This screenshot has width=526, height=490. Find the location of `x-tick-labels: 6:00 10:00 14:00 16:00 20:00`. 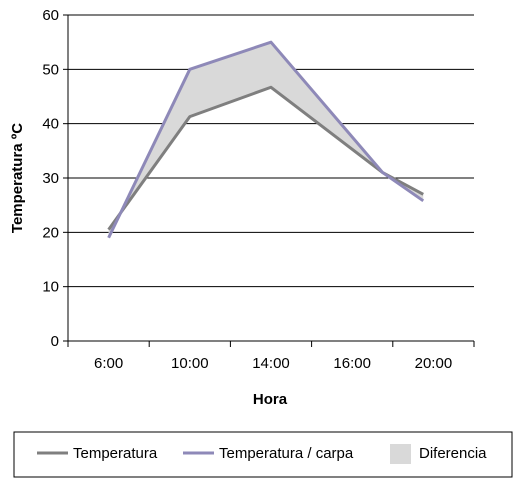

x-tick-labels: 6:00 10:00 14:00 16:00 20:00 is located at coordinates (273, 363).